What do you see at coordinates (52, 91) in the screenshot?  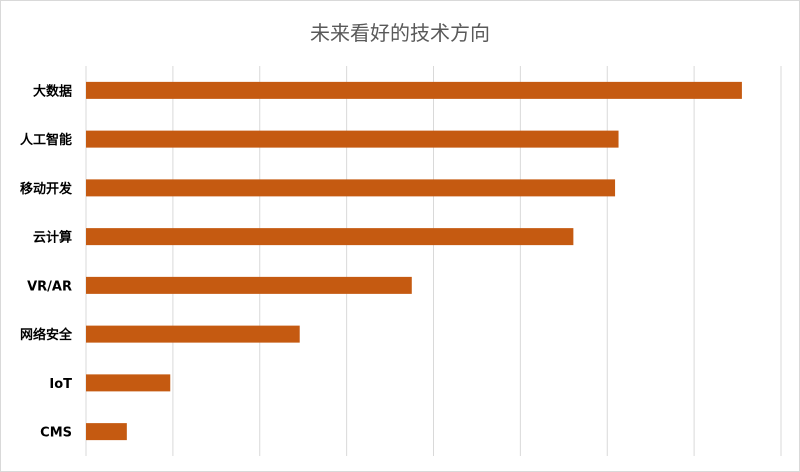 I see `category-label: 大数据` at bounding box center [52, 91].